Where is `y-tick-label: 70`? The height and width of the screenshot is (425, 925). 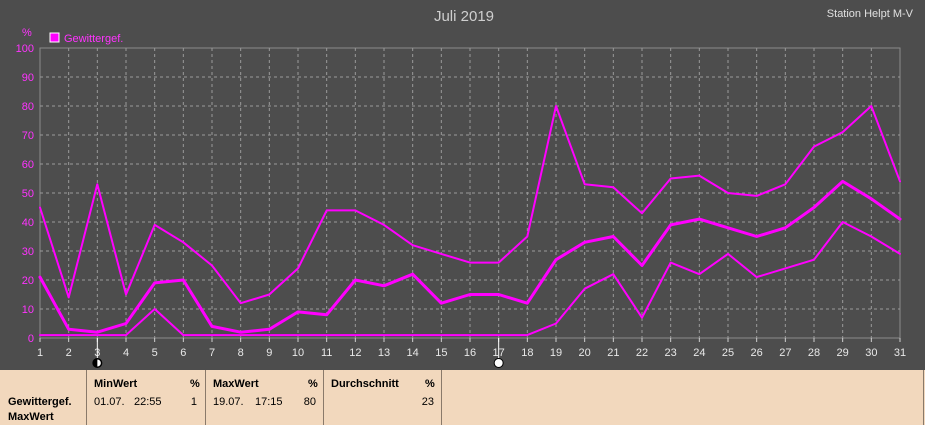
y-tick-label: 70 is located at coordinates (28, 136).